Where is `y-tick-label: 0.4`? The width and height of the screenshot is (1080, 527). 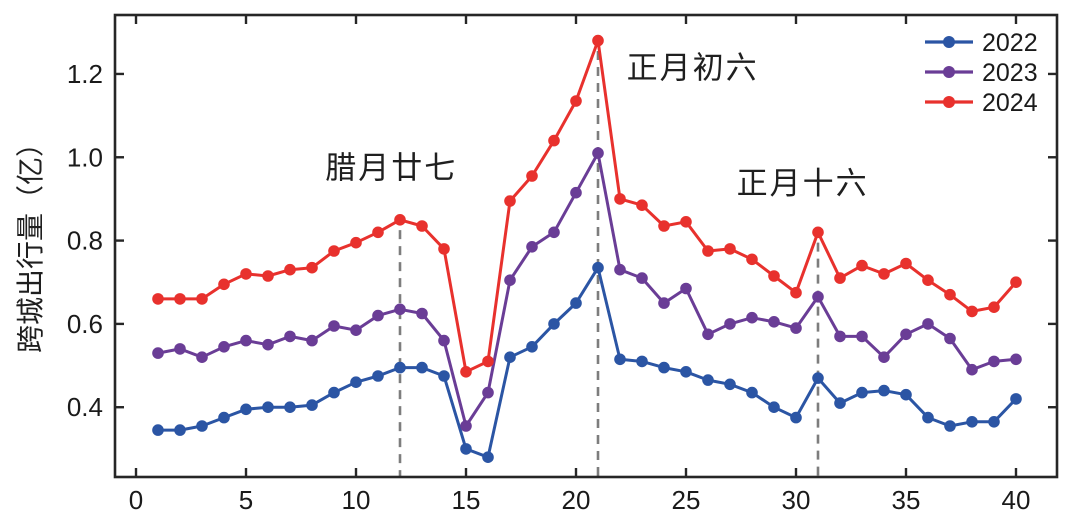
y-tick-label: 0.4 is located at coordinates (85, 407).